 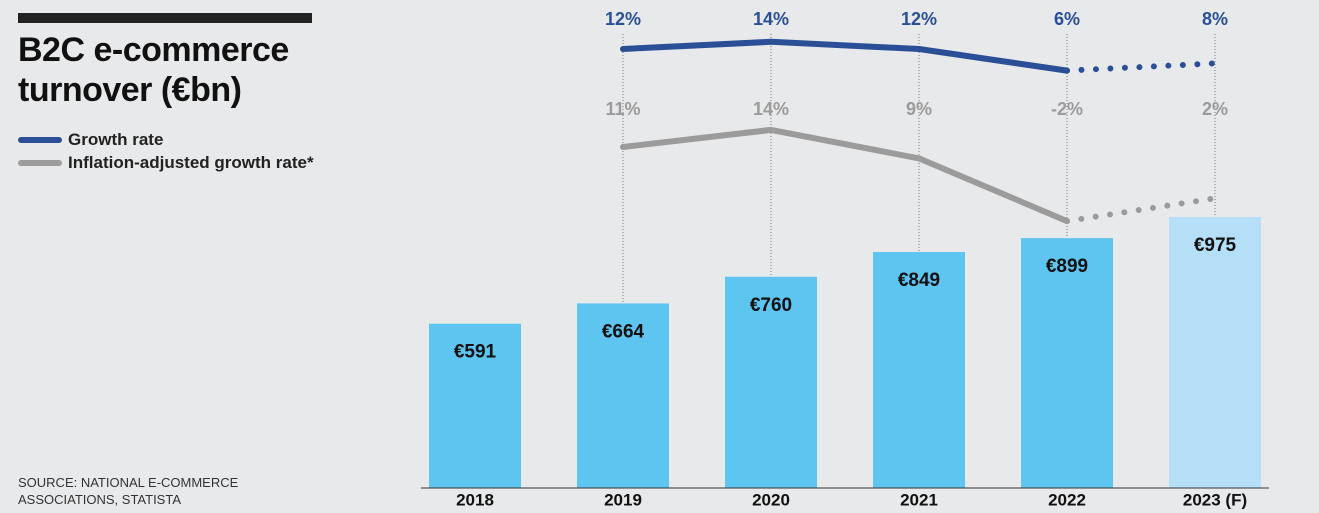 I want to click on bar-value-label: €664, so click(x=623, y=331).